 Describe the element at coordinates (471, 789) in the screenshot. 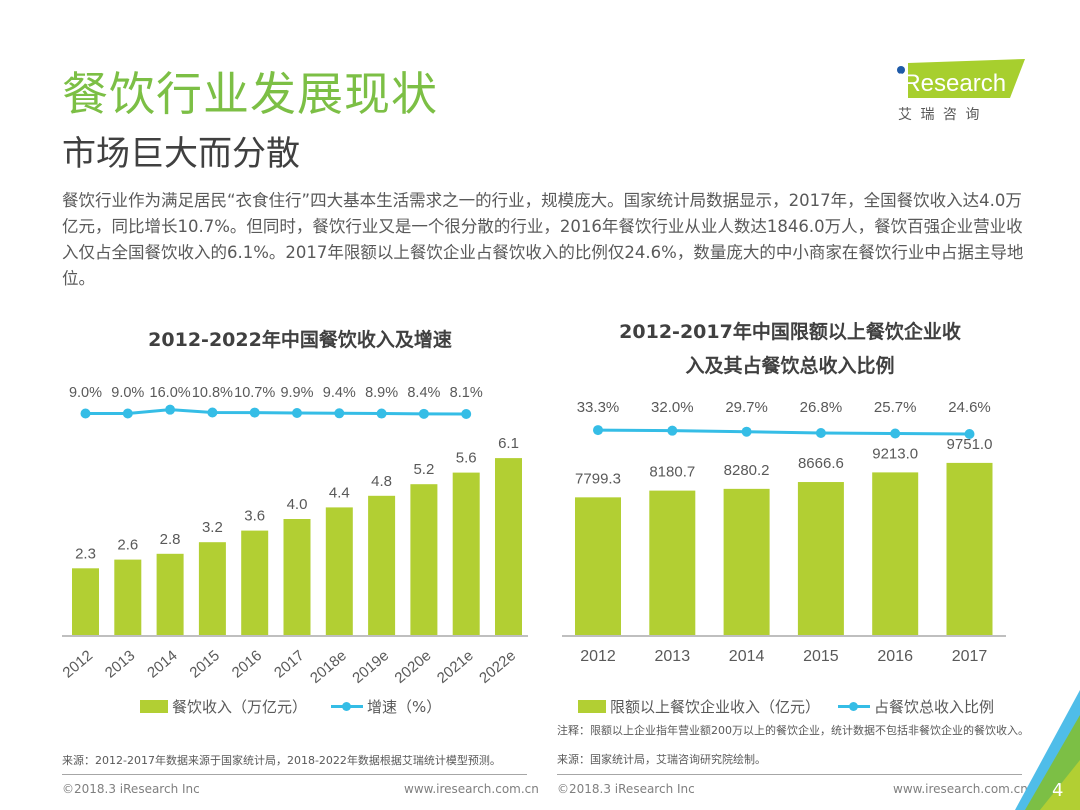

I see `footer-website-left: www.iresearch.com.cn` at that location.